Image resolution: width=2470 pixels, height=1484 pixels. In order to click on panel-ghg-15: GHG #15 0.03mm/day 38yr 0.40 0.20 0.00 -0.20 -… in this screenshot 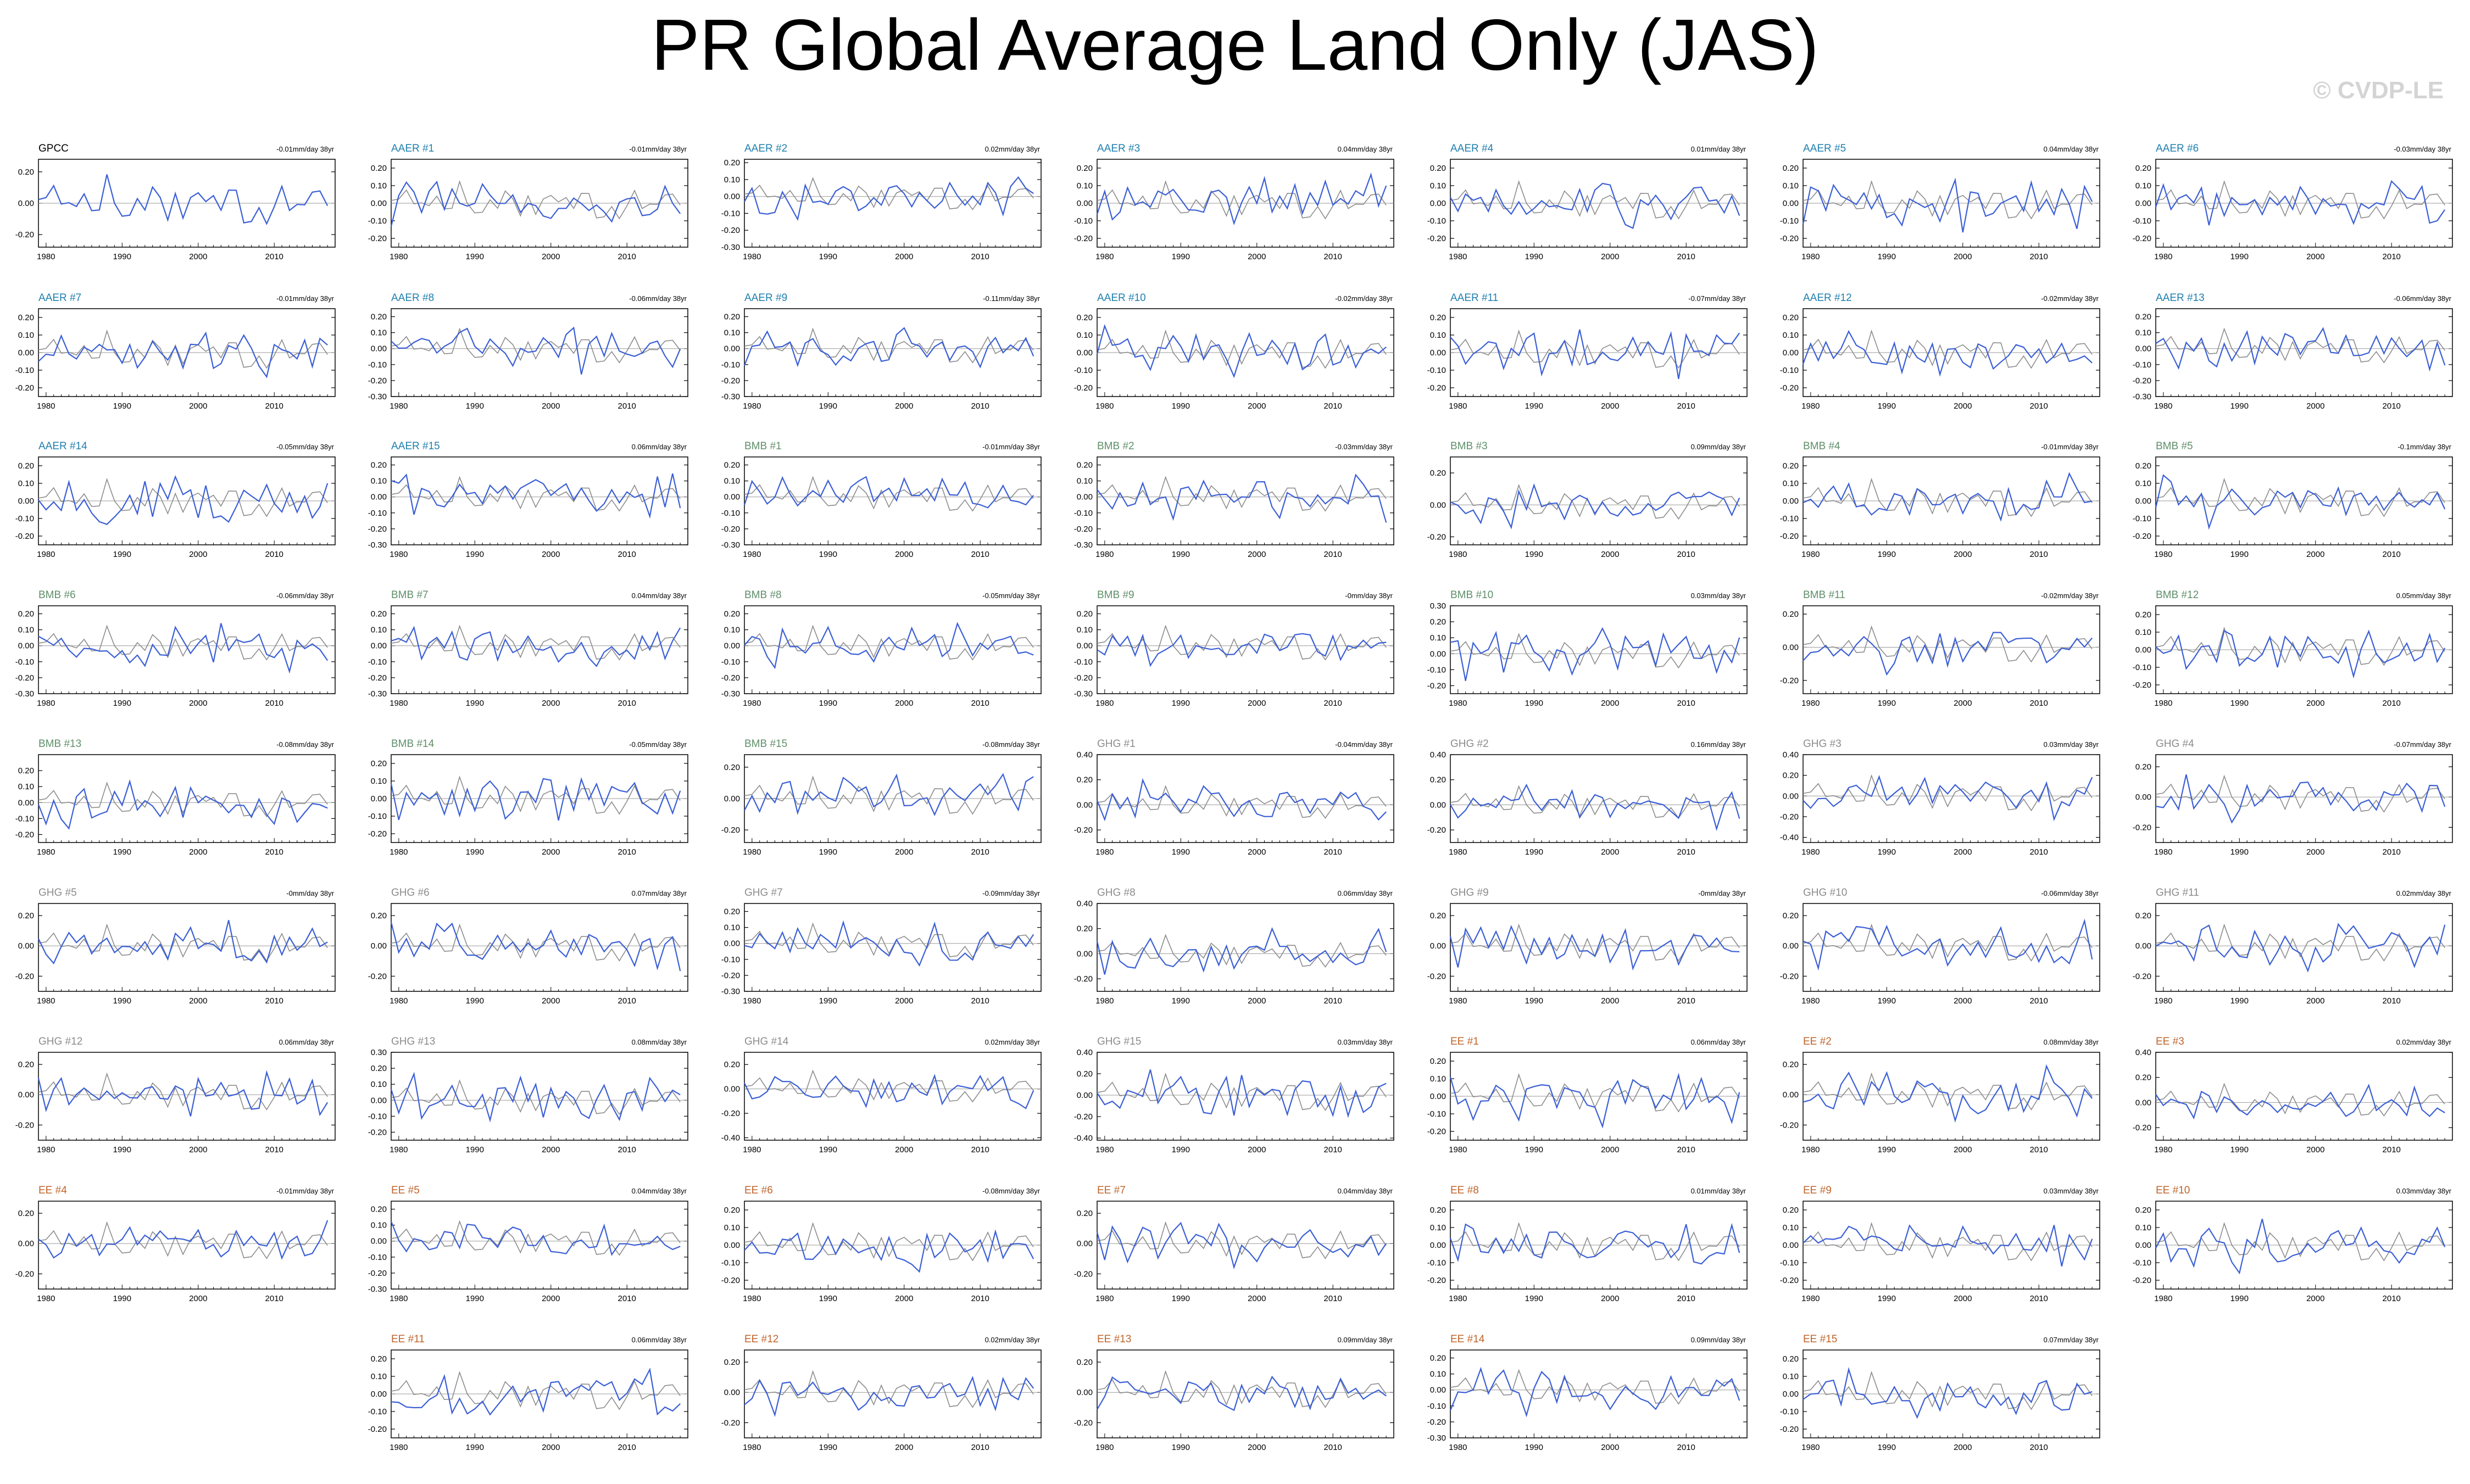, I will do `click(1234, 1095)`.